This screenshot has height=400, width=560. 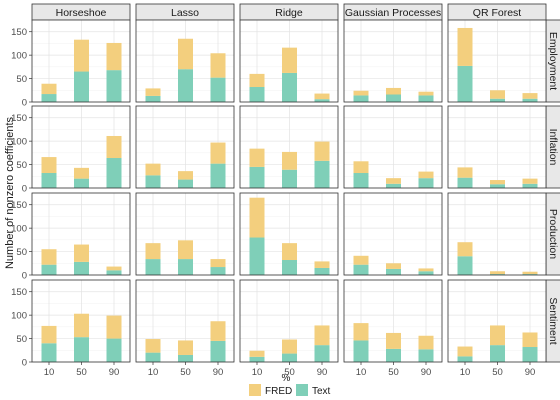 I want to click on panel-gaussian-processes-inflation, so click(x=393, y=147).